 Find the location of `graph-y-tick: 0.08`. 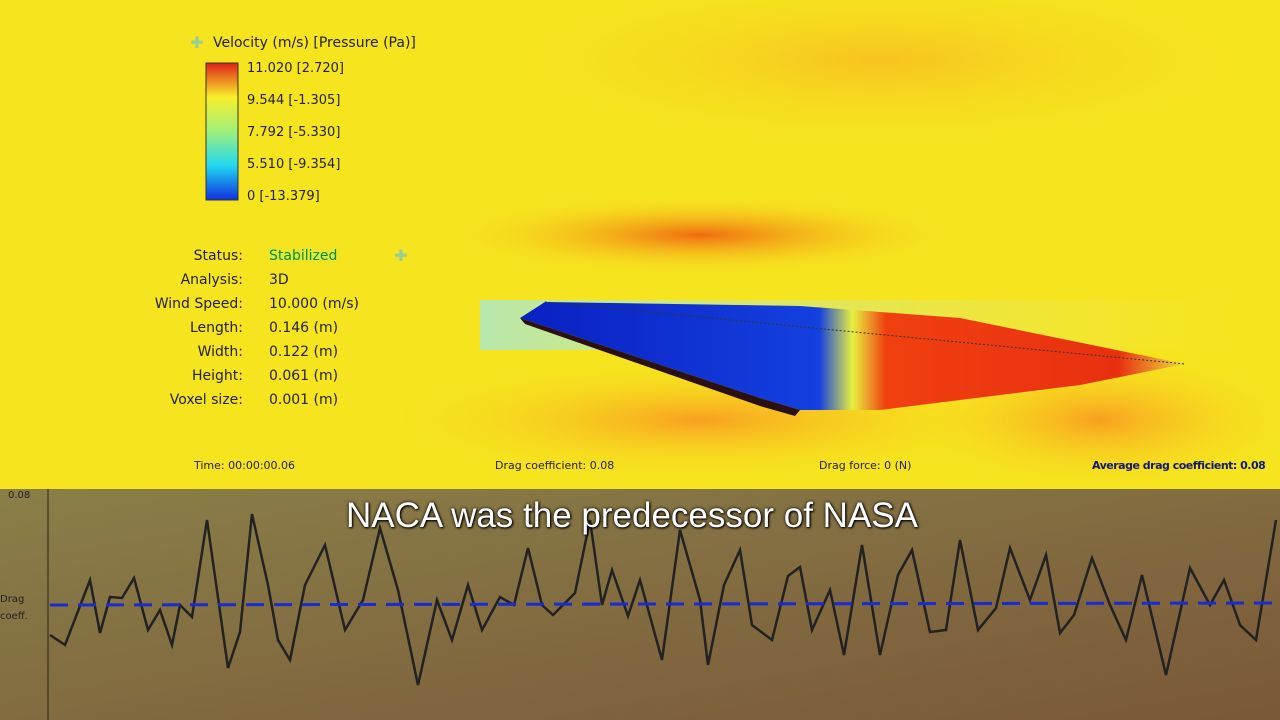

graph-y-tick: 0.08 is located at coordinates (19, 495).